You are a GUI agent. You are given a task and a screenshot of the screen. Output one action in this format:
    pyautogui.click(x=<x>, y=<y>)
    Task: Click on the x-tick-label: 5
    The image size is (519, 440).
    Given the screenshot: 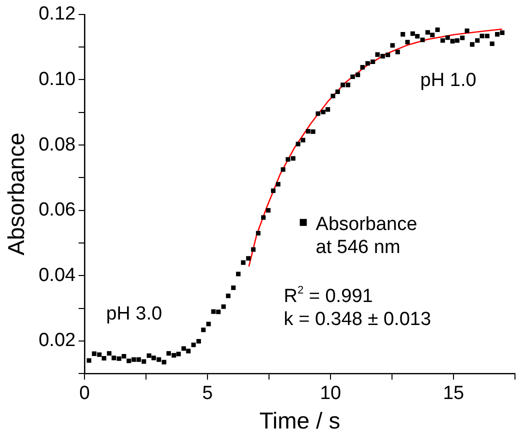 What is the action you would take?
    pyautogui.click(x=207, y=393)
    